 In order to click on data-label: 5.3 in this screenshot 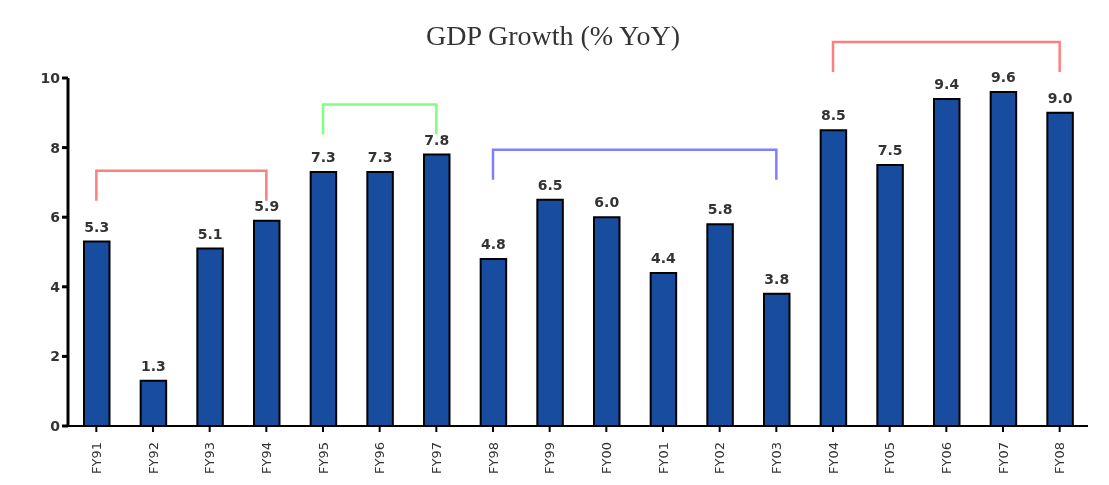, I will do `click(97, 226)`.